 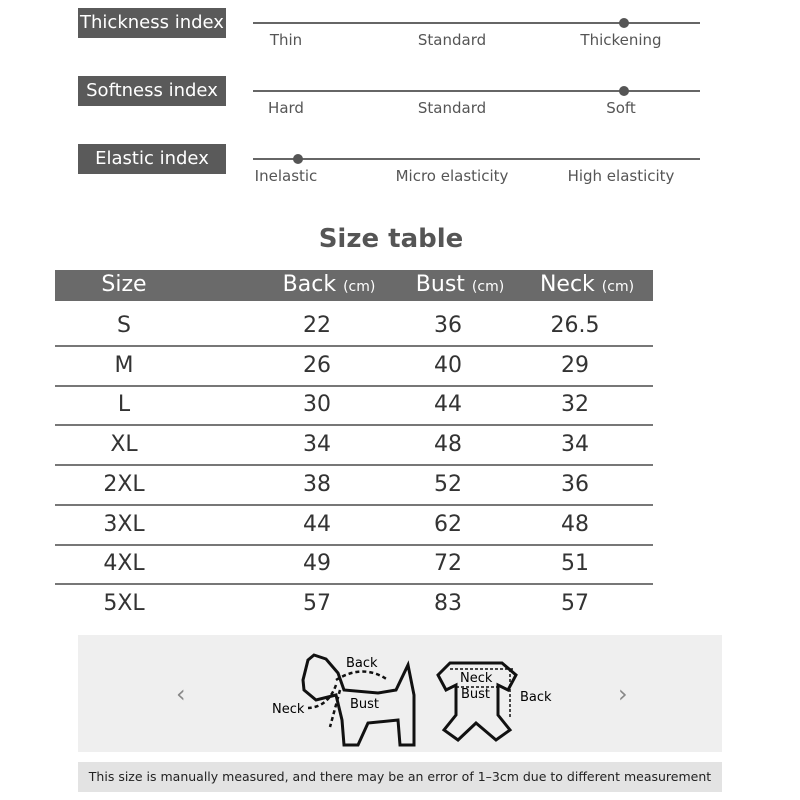 I want to click on chevron-right-icon: ›, so click(x=623, y=694).